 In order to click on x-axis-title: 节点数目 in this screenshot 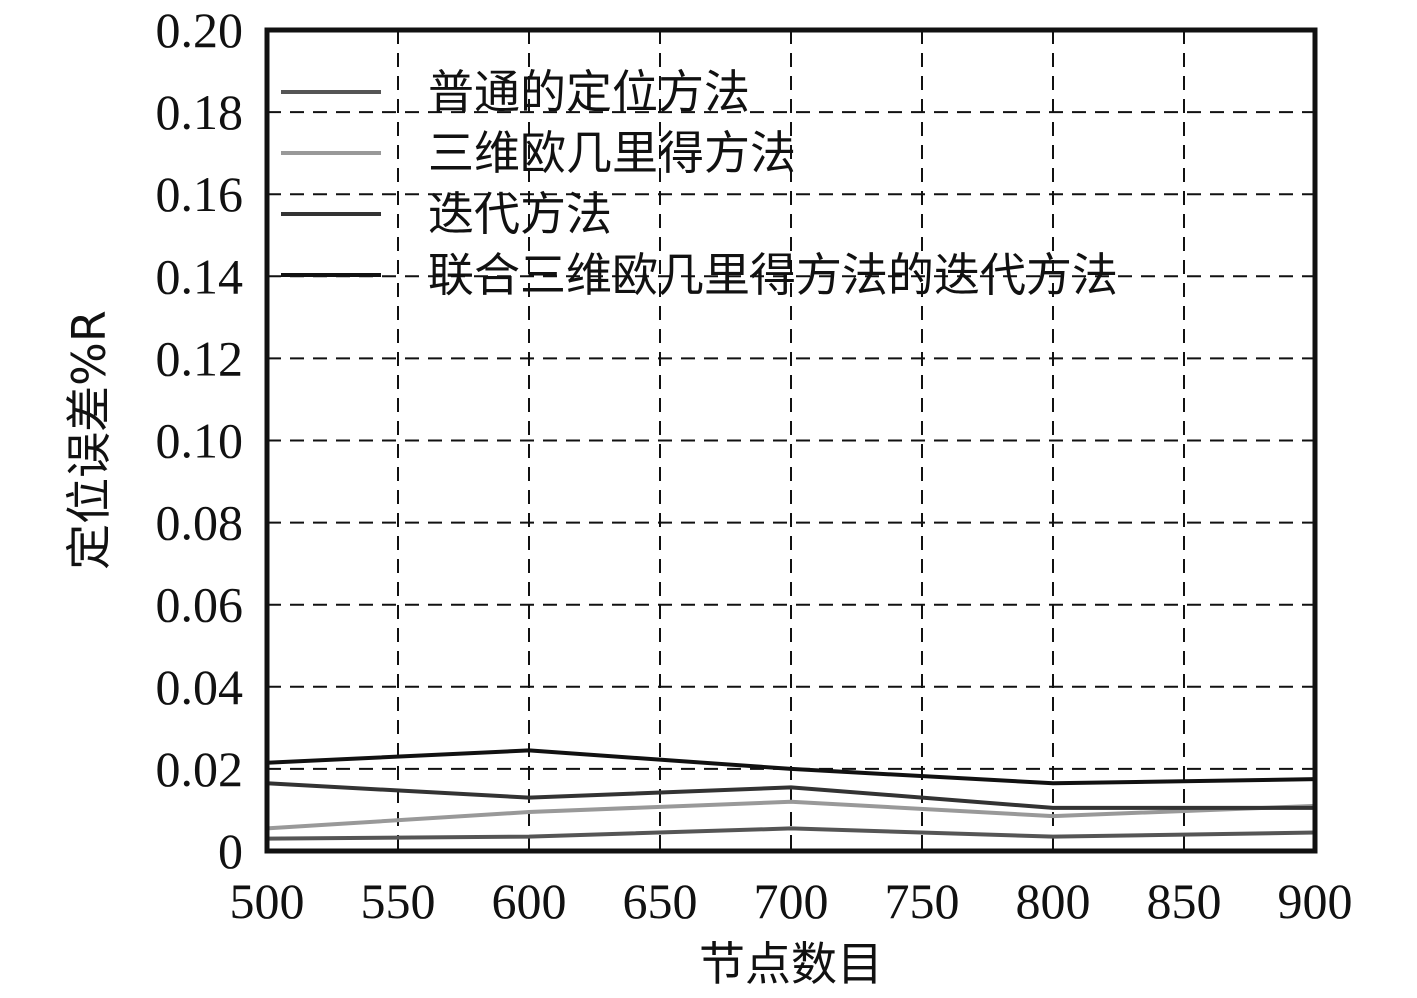, I will do `click(791, 964)`.